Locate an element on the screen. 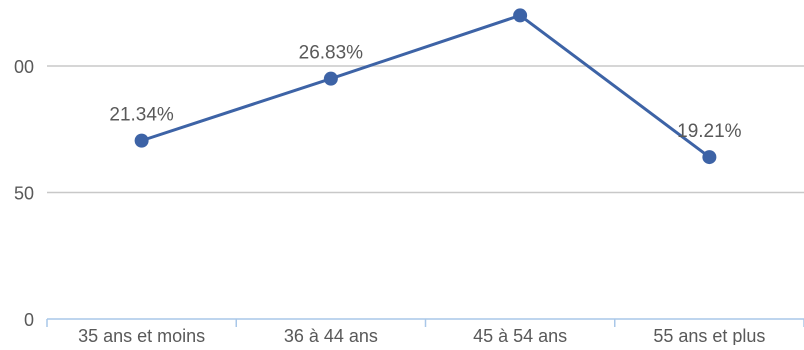 The image size is (804, 350). x-tick-label: 55 ans et plus is located at coordinates (709, 335).